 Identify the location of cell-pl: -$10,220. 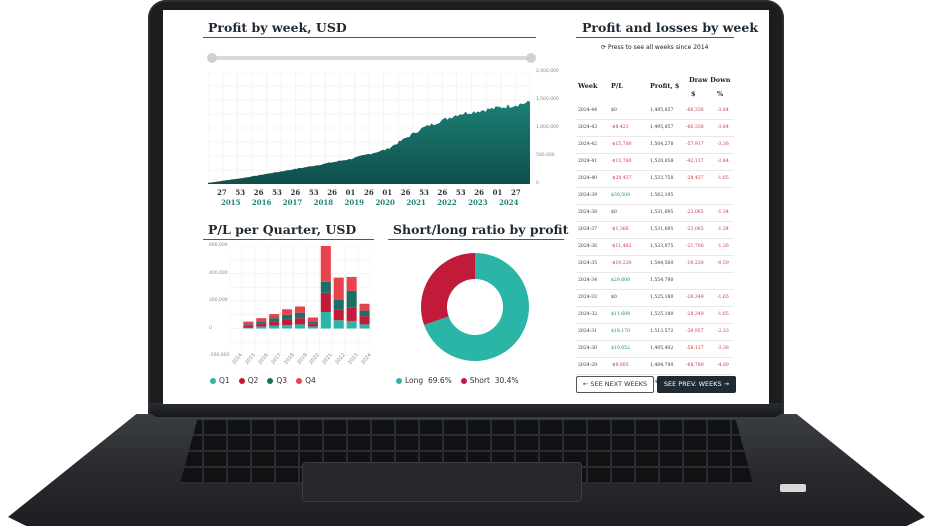
(621, 263).